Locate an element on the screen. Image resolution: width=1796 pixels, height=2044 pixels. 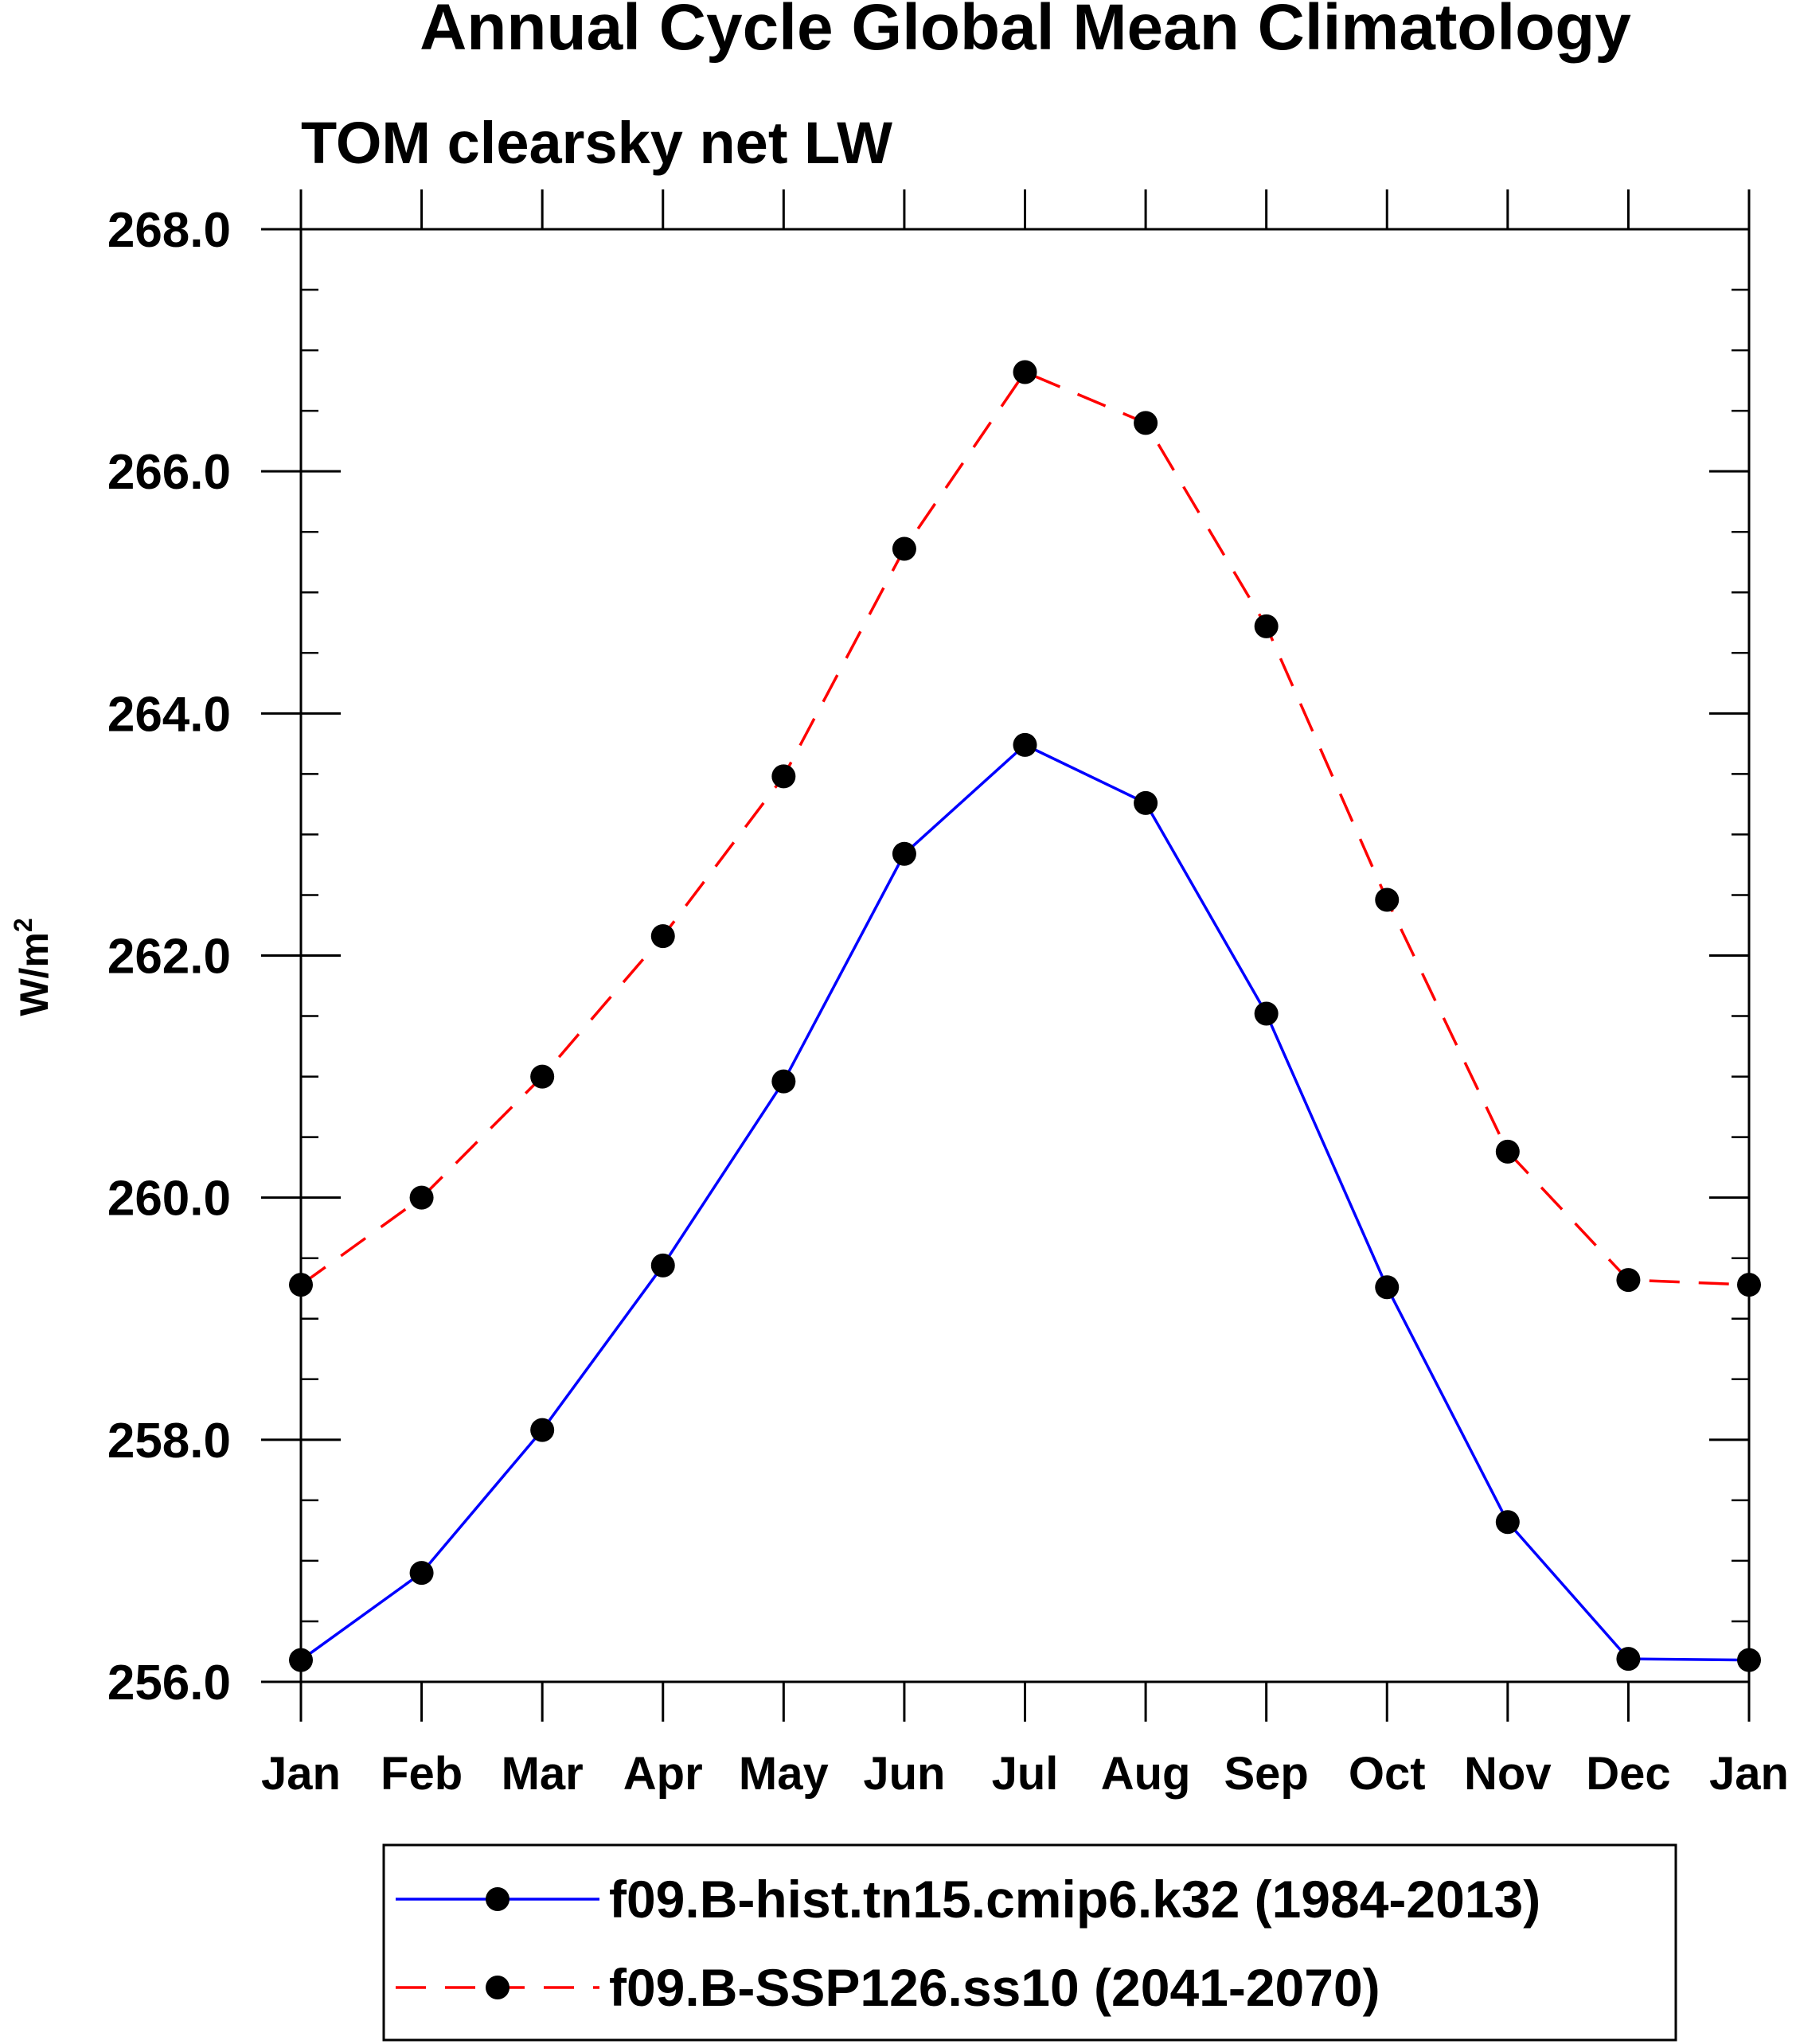
y-tick-label: 262.0 is located at coordinates (169, 958).